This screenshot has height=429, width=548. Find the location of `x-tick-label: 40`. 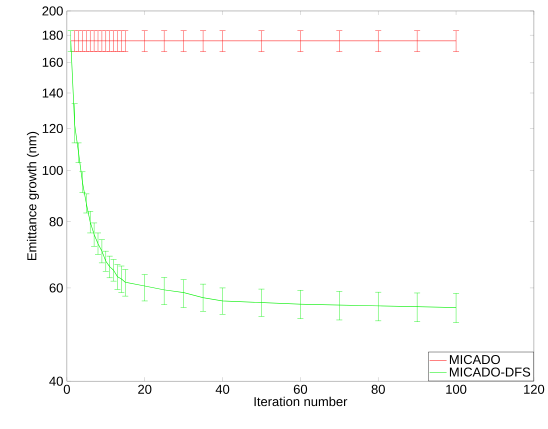

x-tick-label: 40 is located at coordinates (223, 389).